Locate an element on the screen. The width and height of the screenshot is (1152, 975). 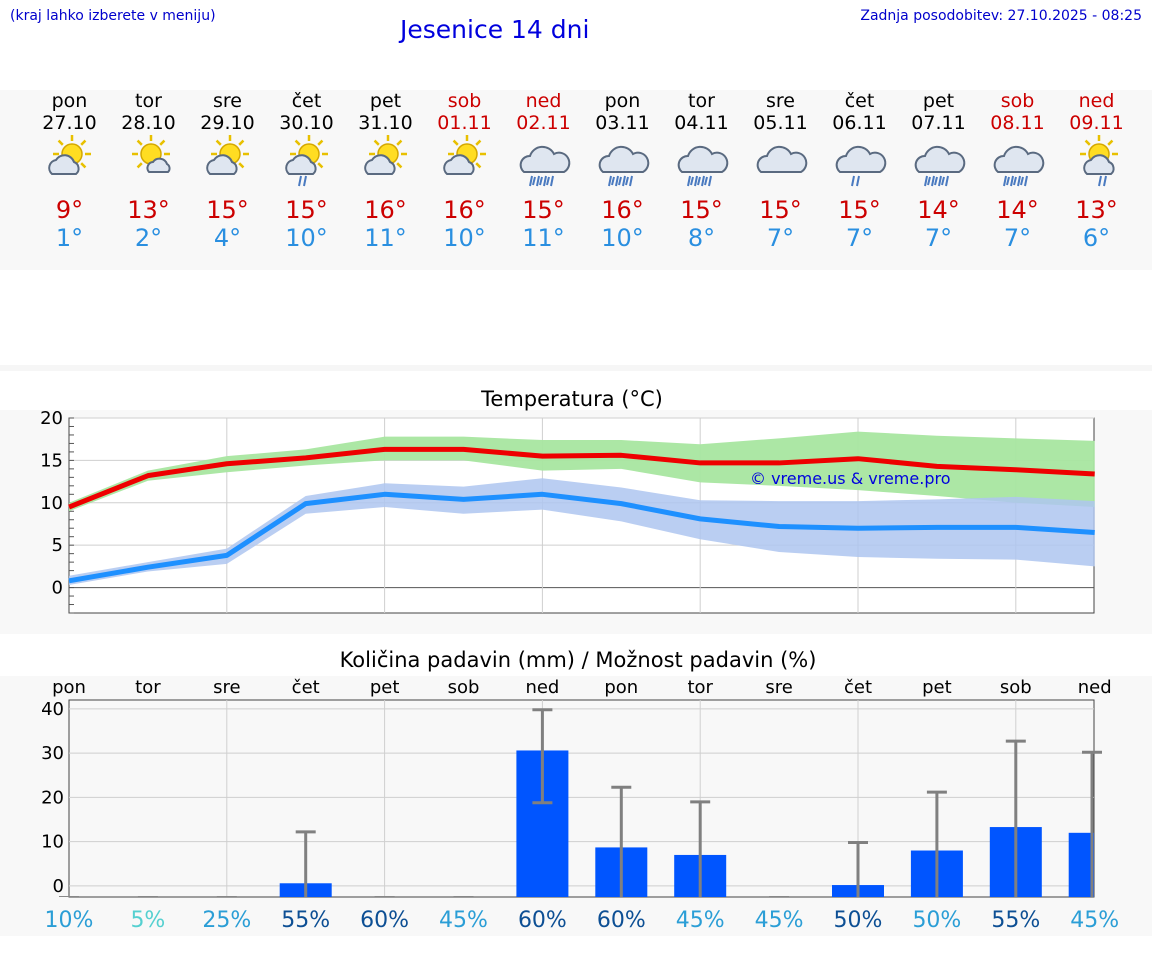
min-temperature: 2° is located at coordinates (148, 238).